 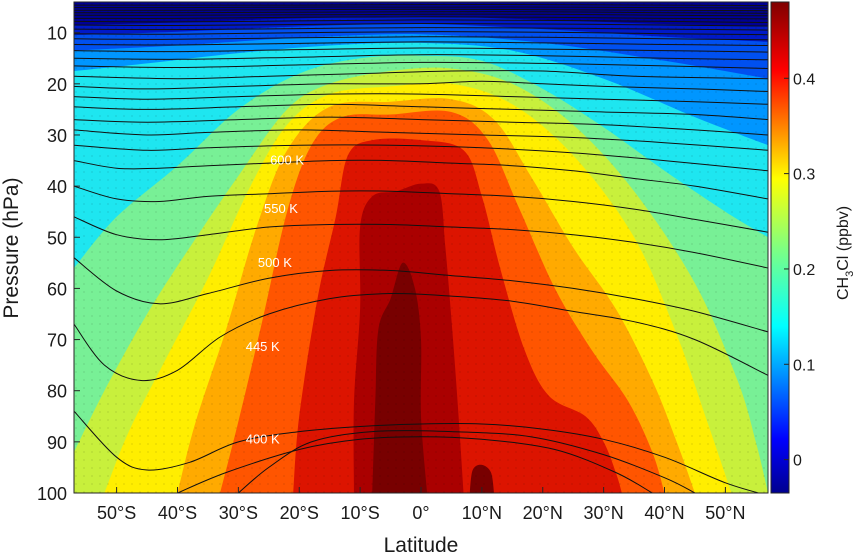 What do you see at coordinates (11, 247) in the screenshot?
I see `y-axis-title: Pressure (hPa)` at bounding box center [11, 247].